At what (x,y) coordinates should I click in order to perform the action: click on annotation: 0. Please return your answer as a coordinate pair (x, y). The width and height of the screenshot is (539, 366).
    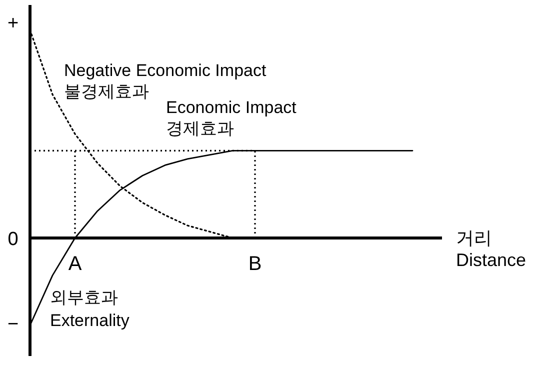
    Looking at the image, I should click on (13, 239).